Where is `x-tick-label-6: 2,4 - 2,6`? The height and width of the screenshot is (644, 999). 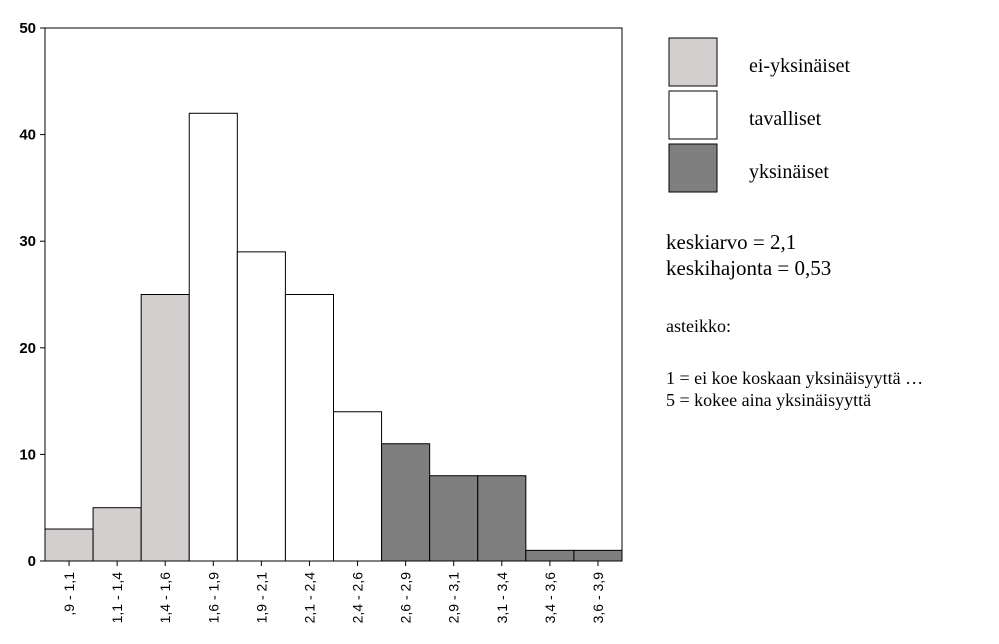
x-tick-label-6: 2,4 - 2,6 is located at coordinates (358, 598).